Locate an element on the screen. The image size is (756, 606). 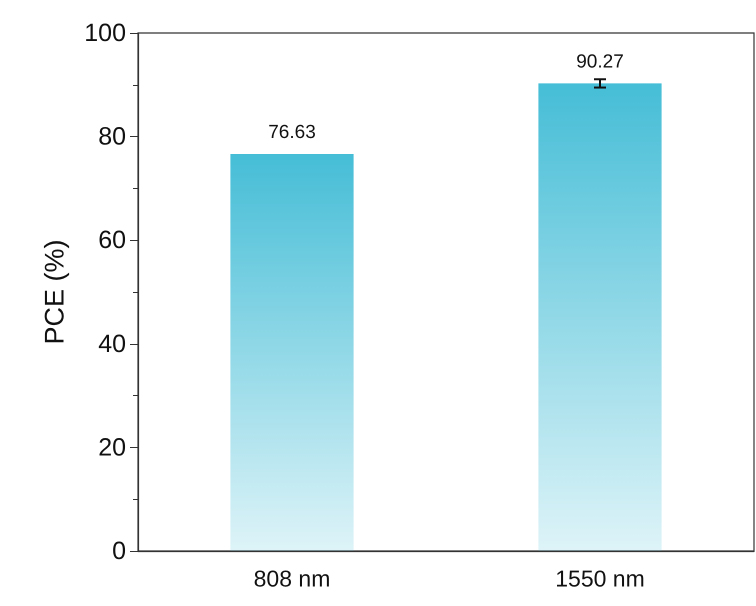
y-tick-label: 0 is located at coordinates (119, 551).